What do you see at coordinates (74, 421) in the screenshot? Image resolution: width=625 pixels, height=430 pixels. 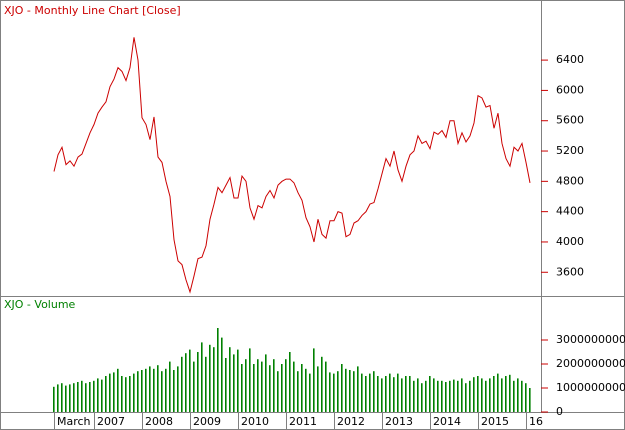 I see `x-tick-label: March` at bounding box center [74, 421].